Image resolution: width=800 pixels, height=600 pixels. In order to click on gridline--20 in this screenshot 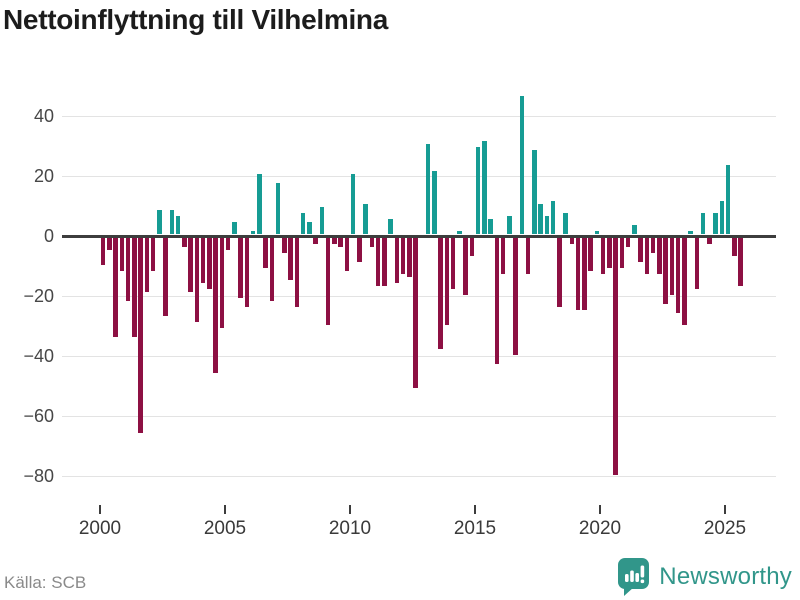, I will do `click(419, 297)`.